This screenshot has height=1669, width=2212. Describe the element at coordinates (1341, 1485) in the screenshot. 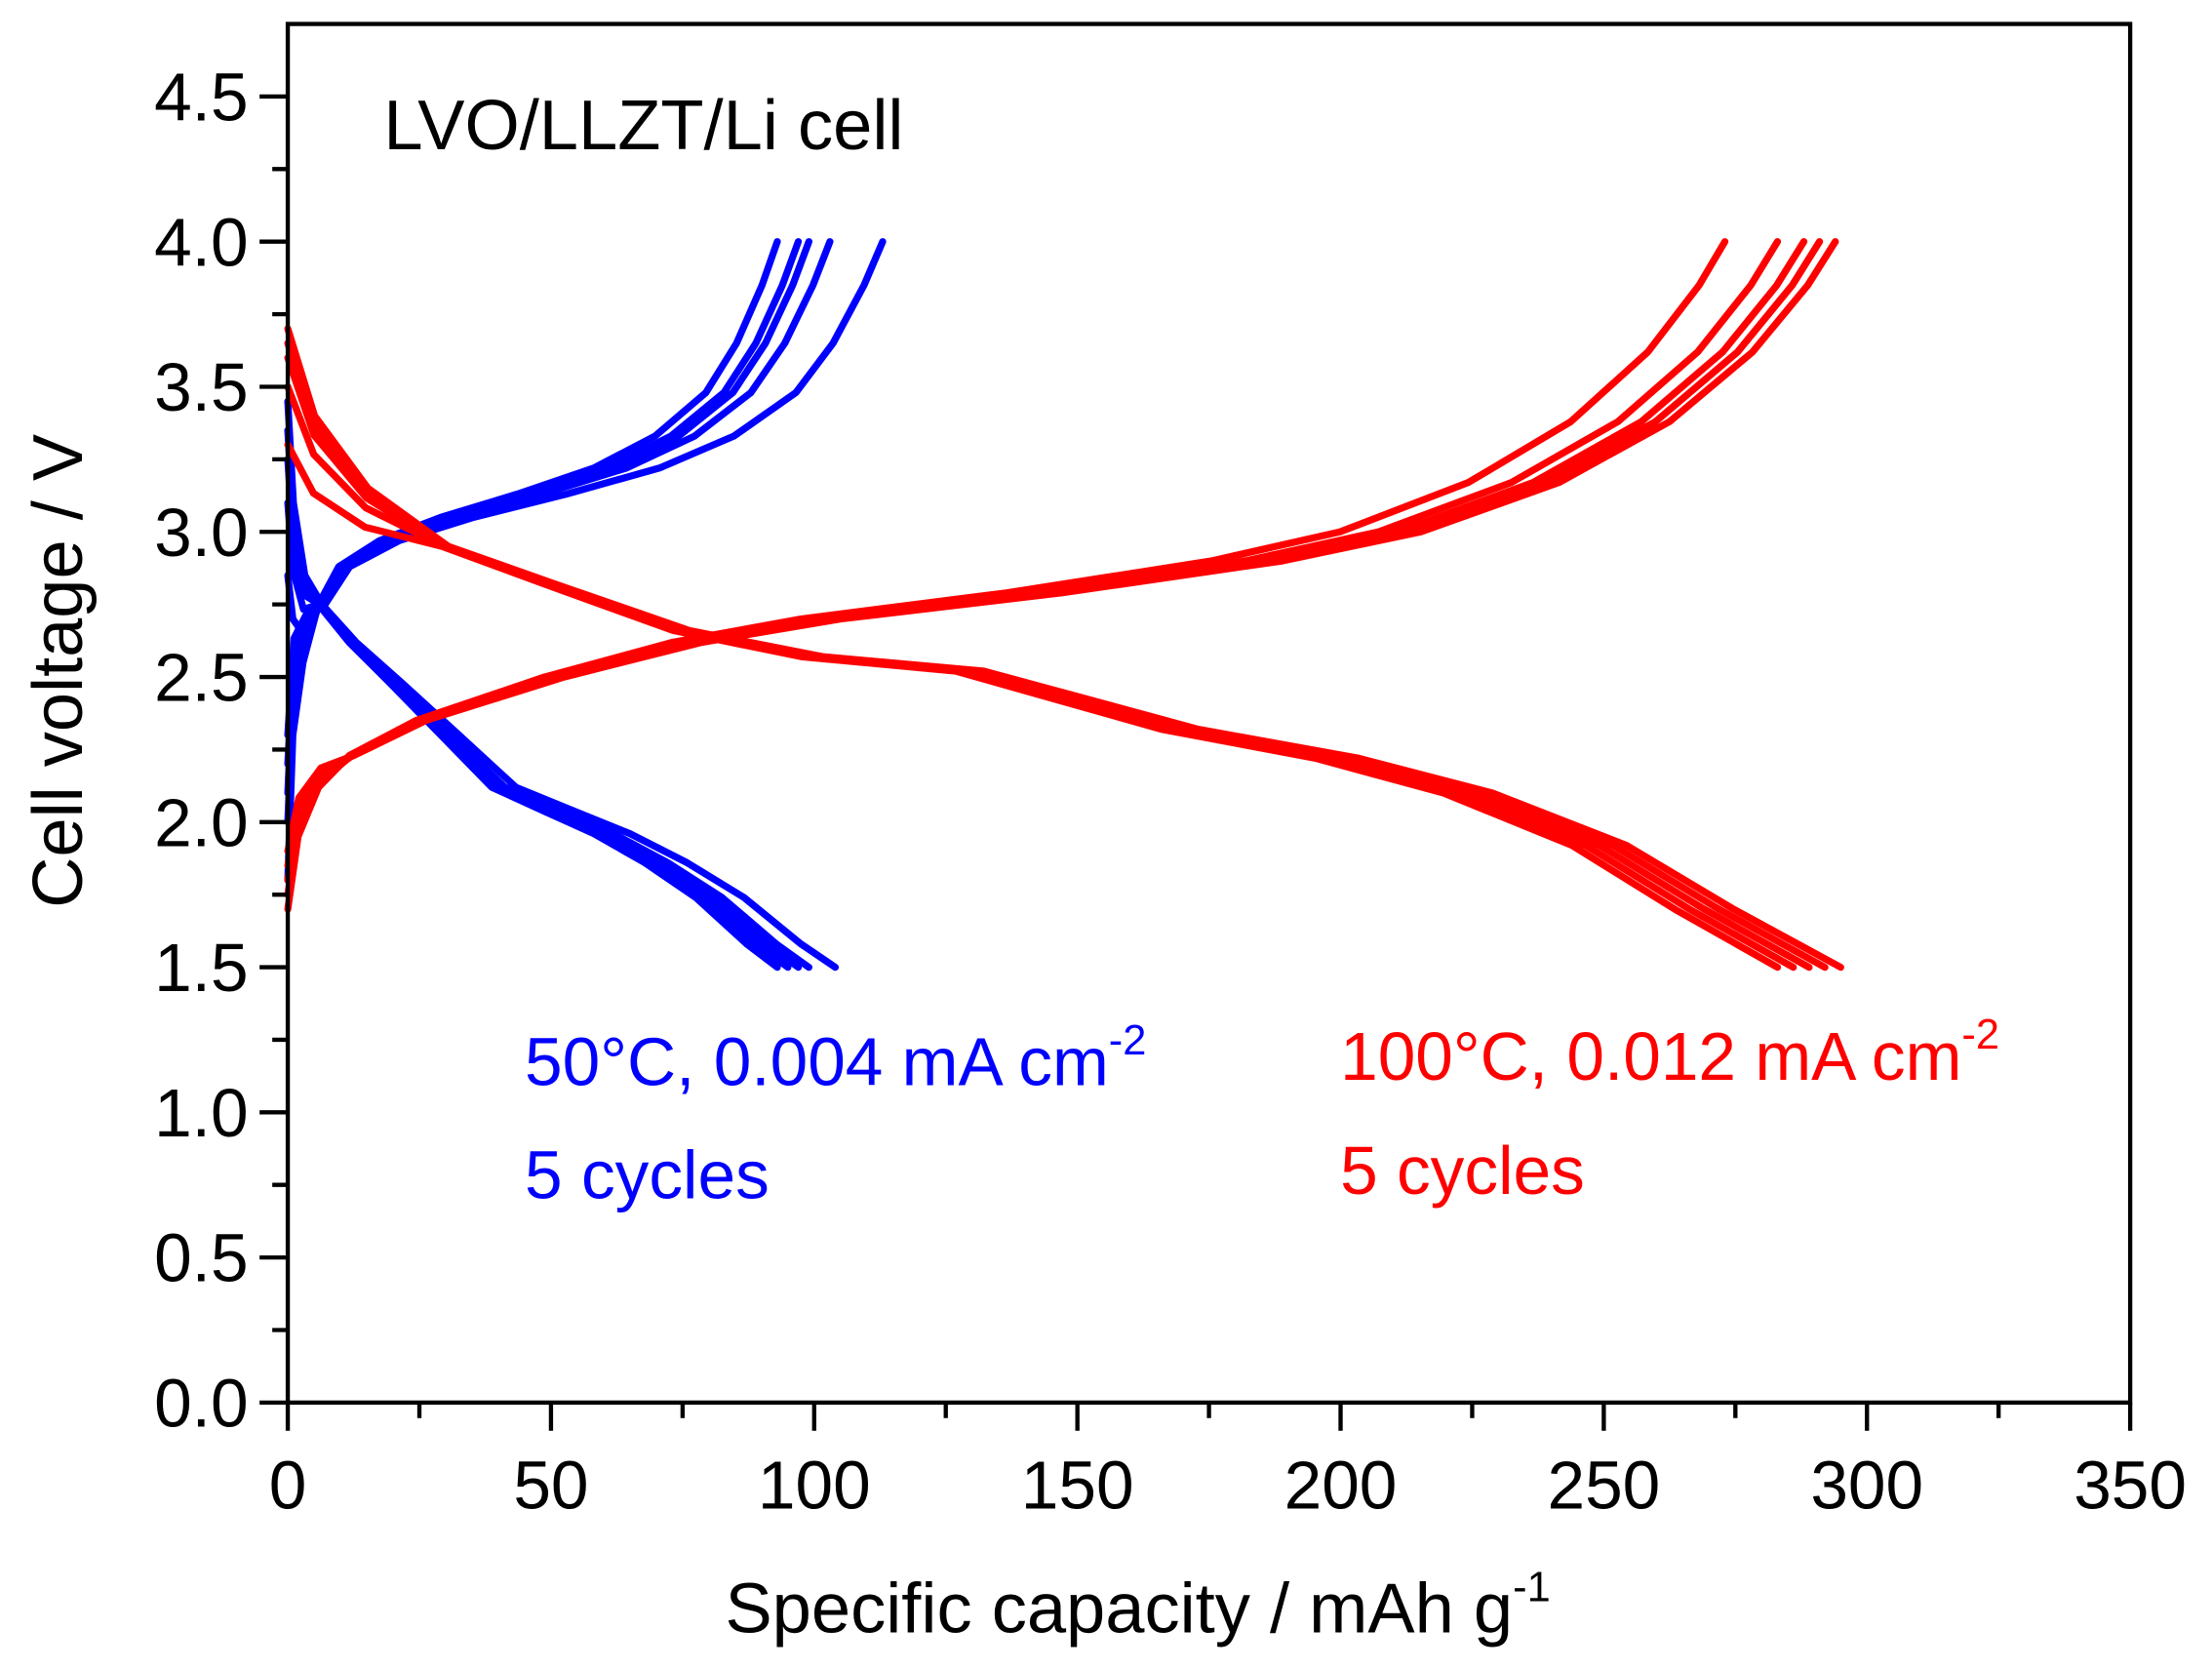

I see `x-tick-label: 200` at that location.